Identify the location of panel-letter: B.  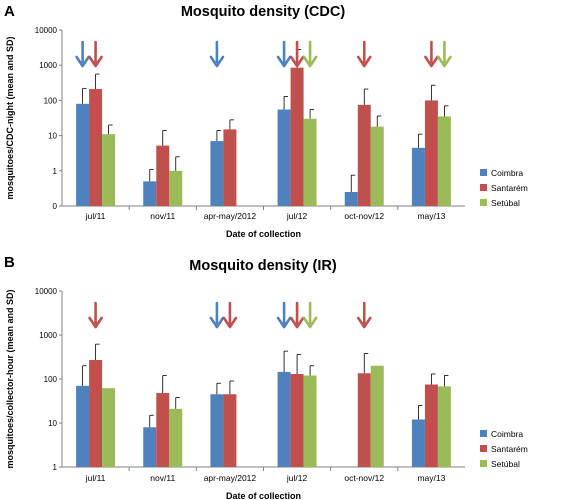
(9, 262).